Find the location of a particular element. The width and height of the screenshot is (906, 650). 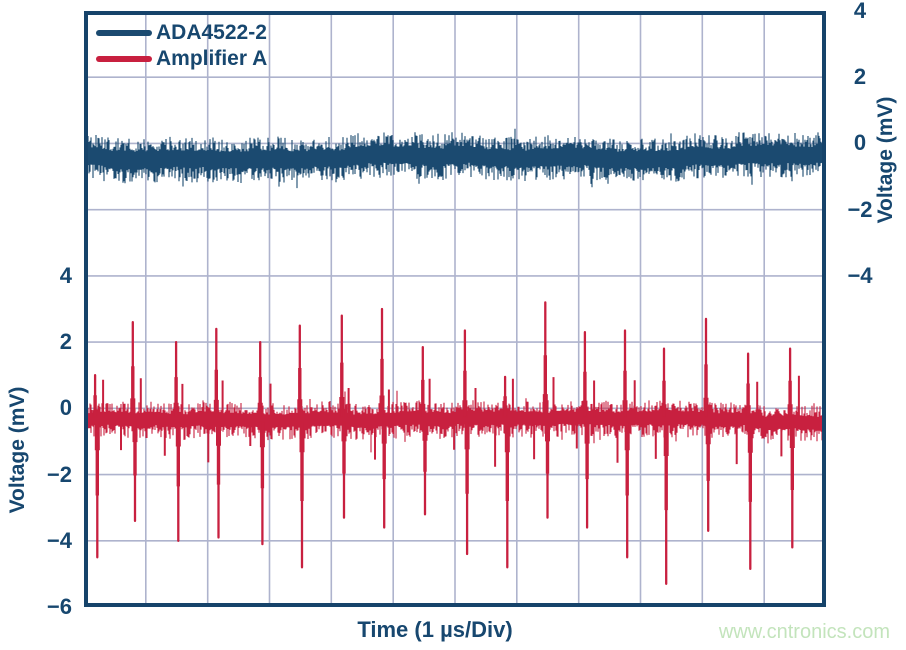

left-axis-tick-label: −4 is located at coordinates (59, 540).